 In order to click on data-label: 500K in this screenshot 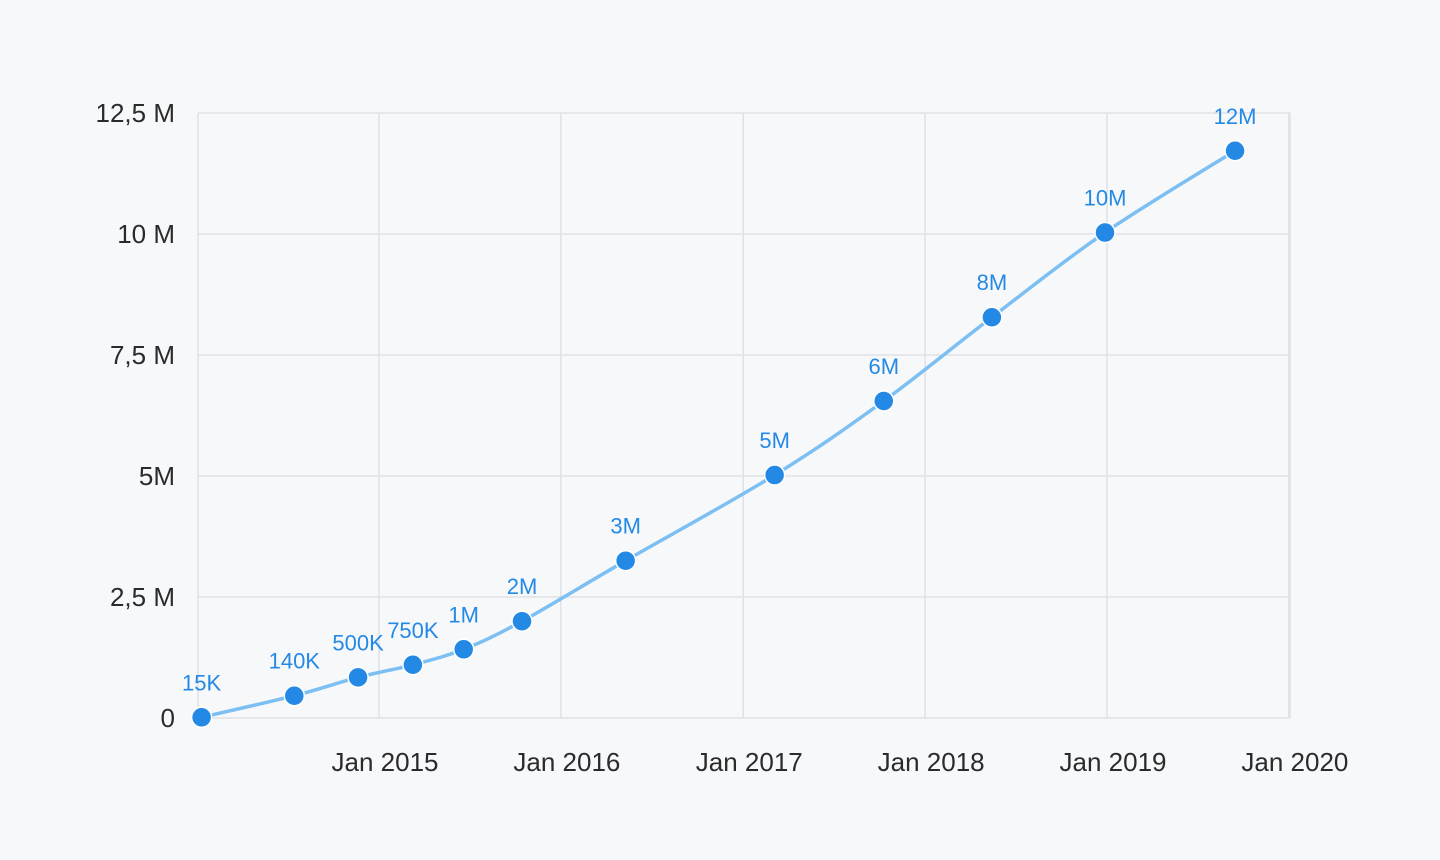, I will do `click(358, 642)`.